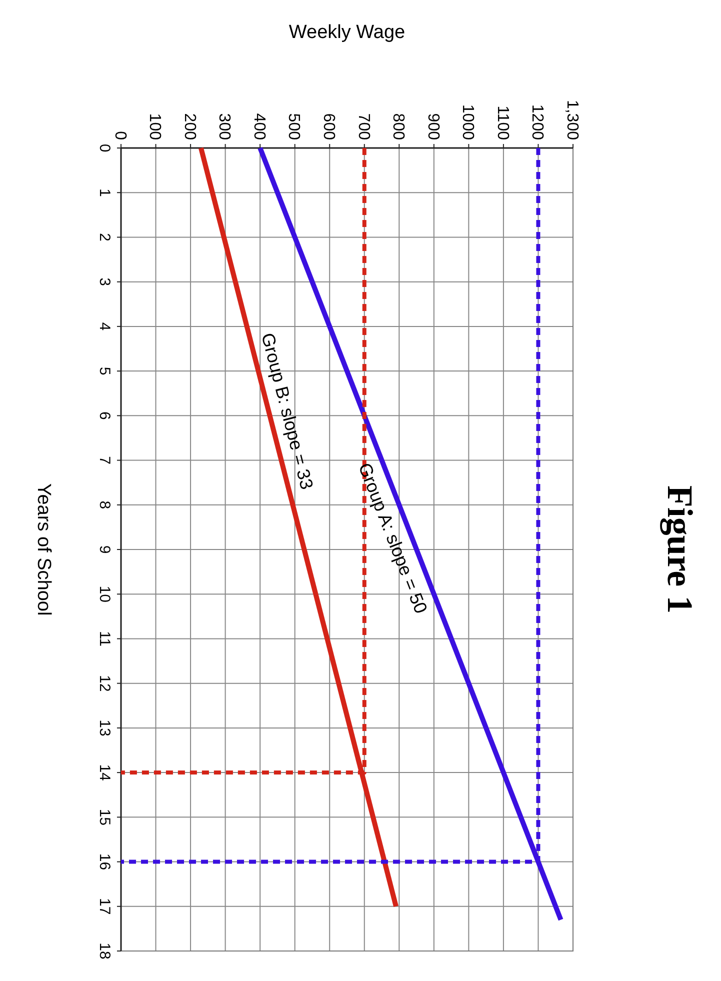  What do you see at coordinates (104, 728) in the screenshot?
I see `y-tick-label: 13` at bounding box center [104, 728].